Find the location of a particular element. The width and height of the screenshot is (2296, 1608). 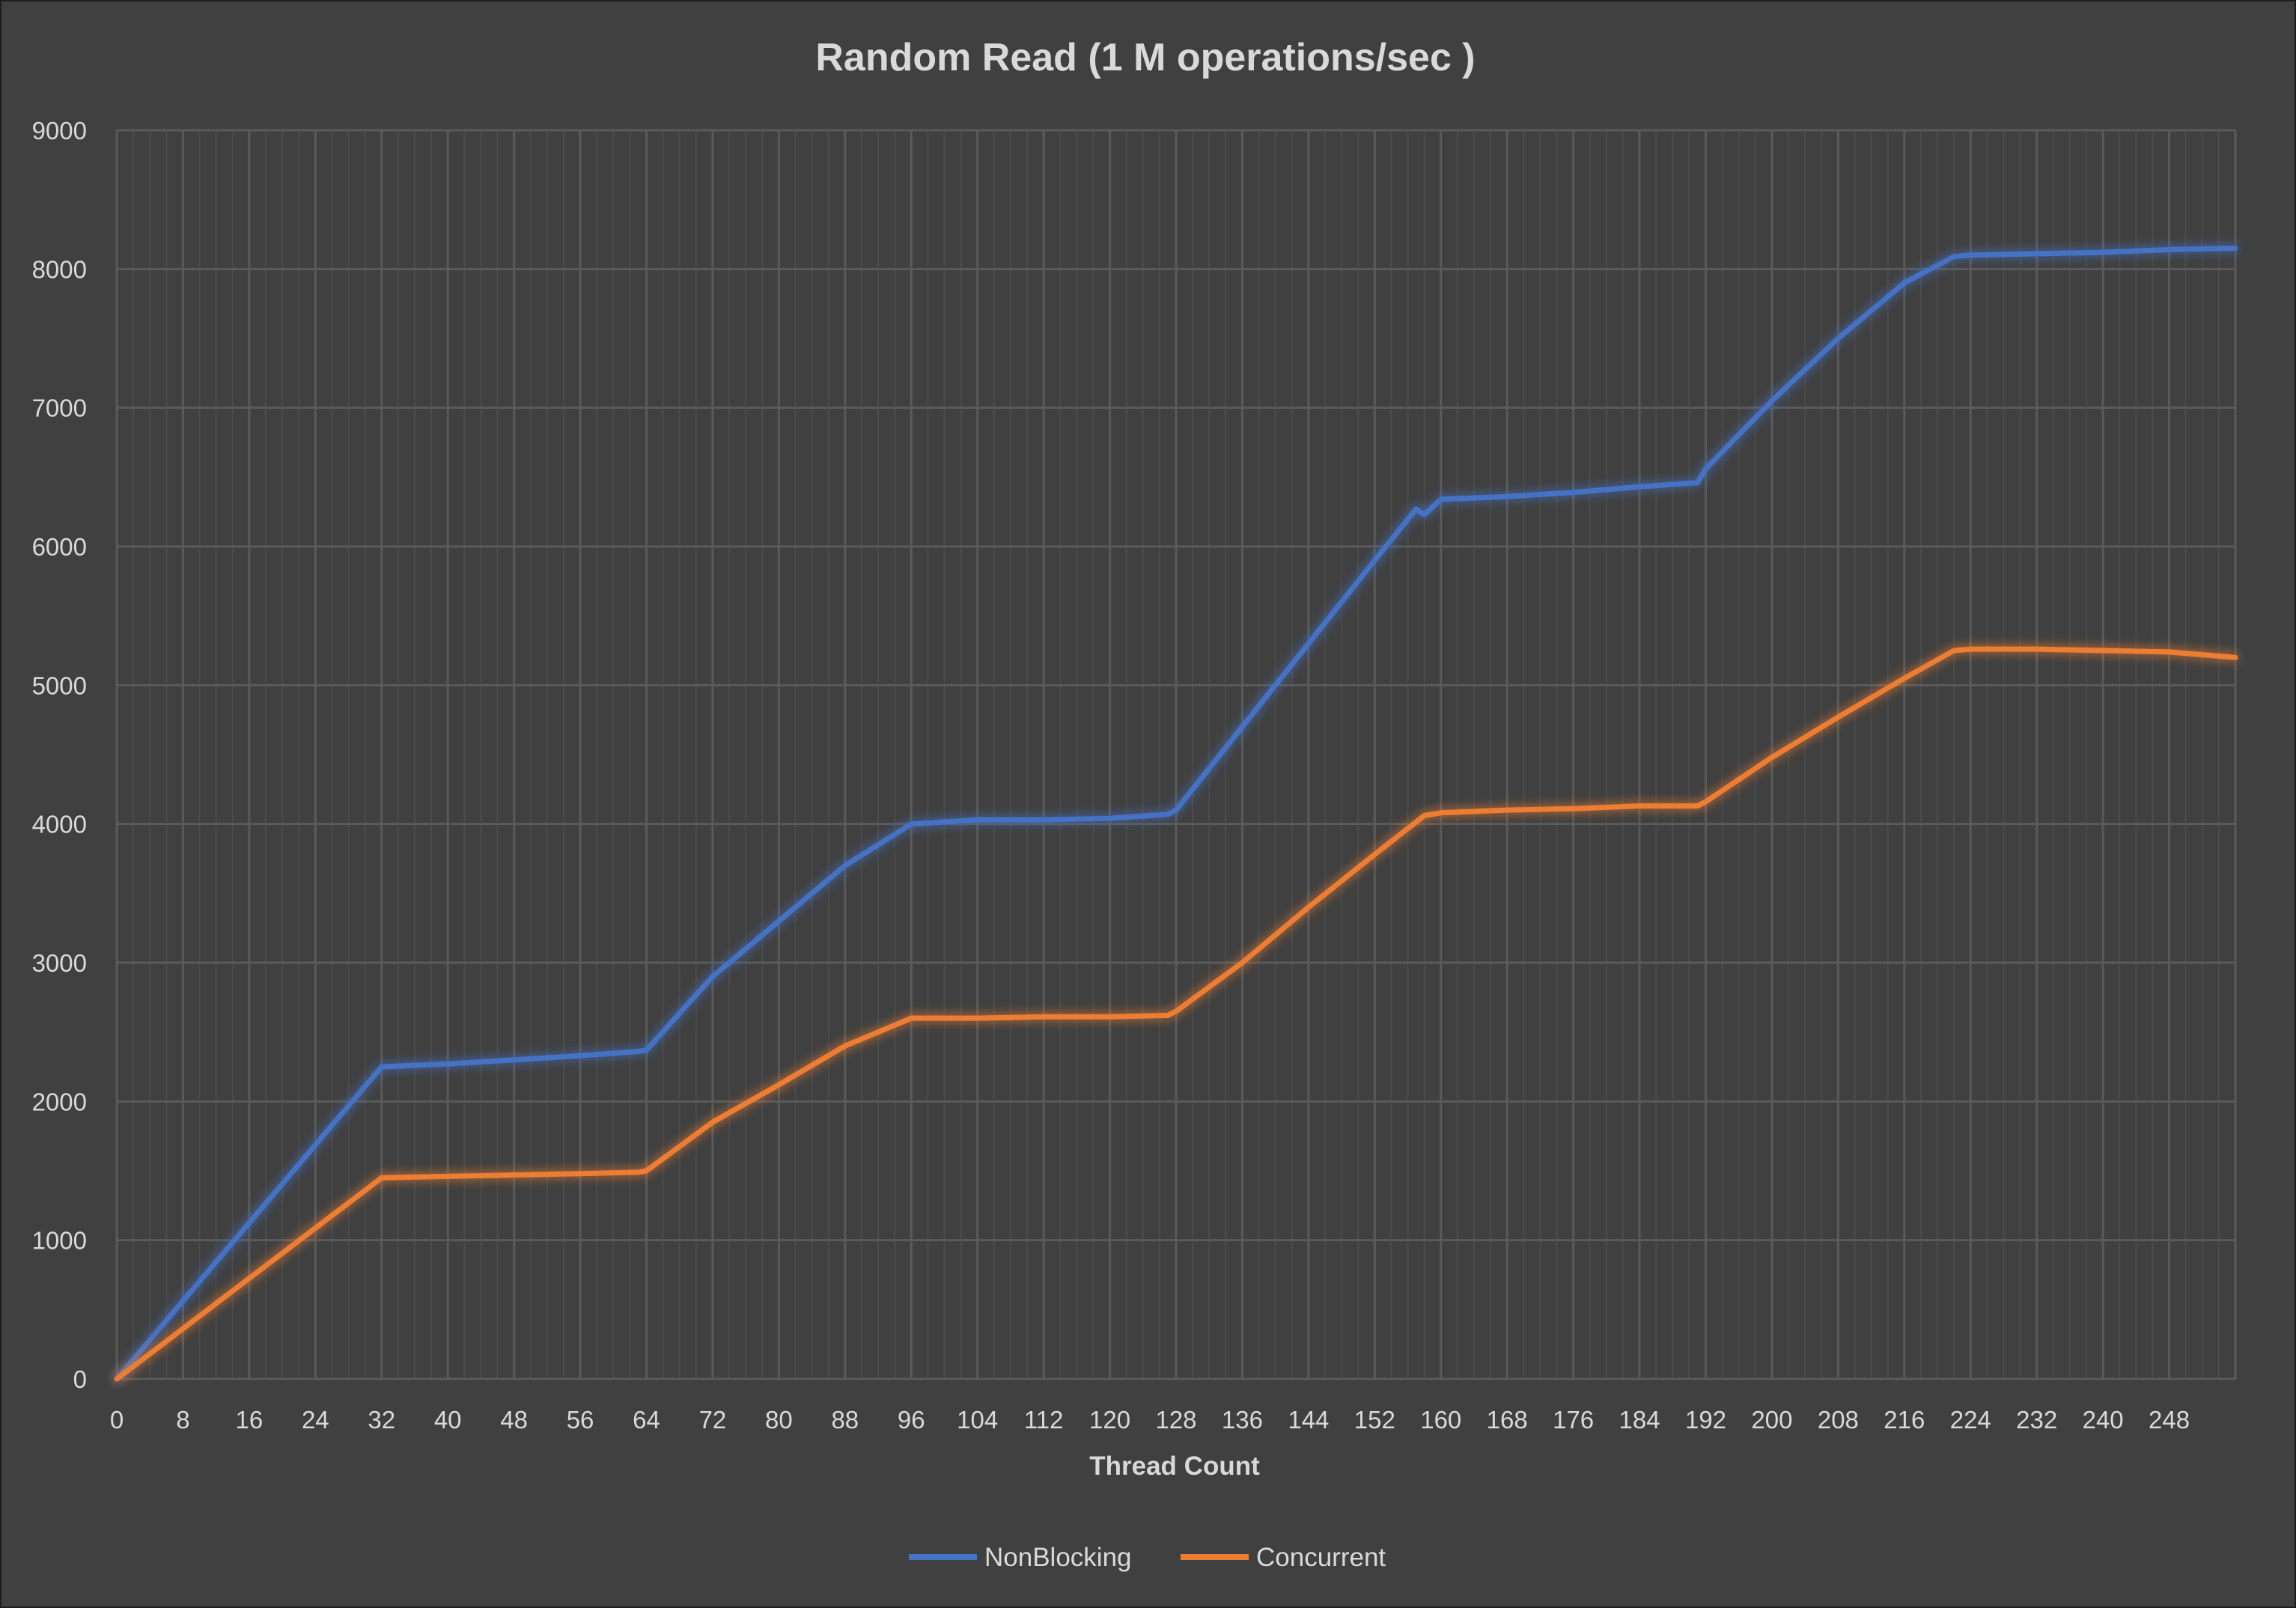

x-tick-label: 56 is located at coordinates (580, 1420).